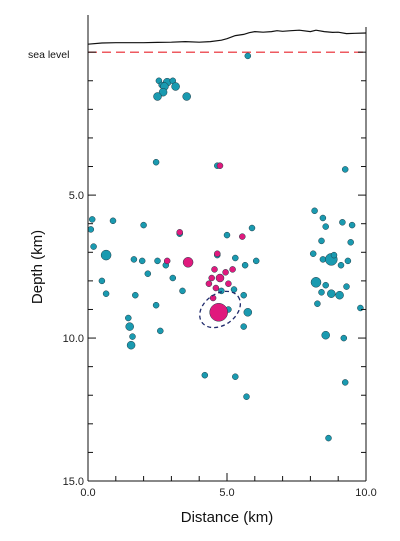 This screenshot has width=400, height=541. I want to click on x-axis-title: Distance (km), so click(227, 517).